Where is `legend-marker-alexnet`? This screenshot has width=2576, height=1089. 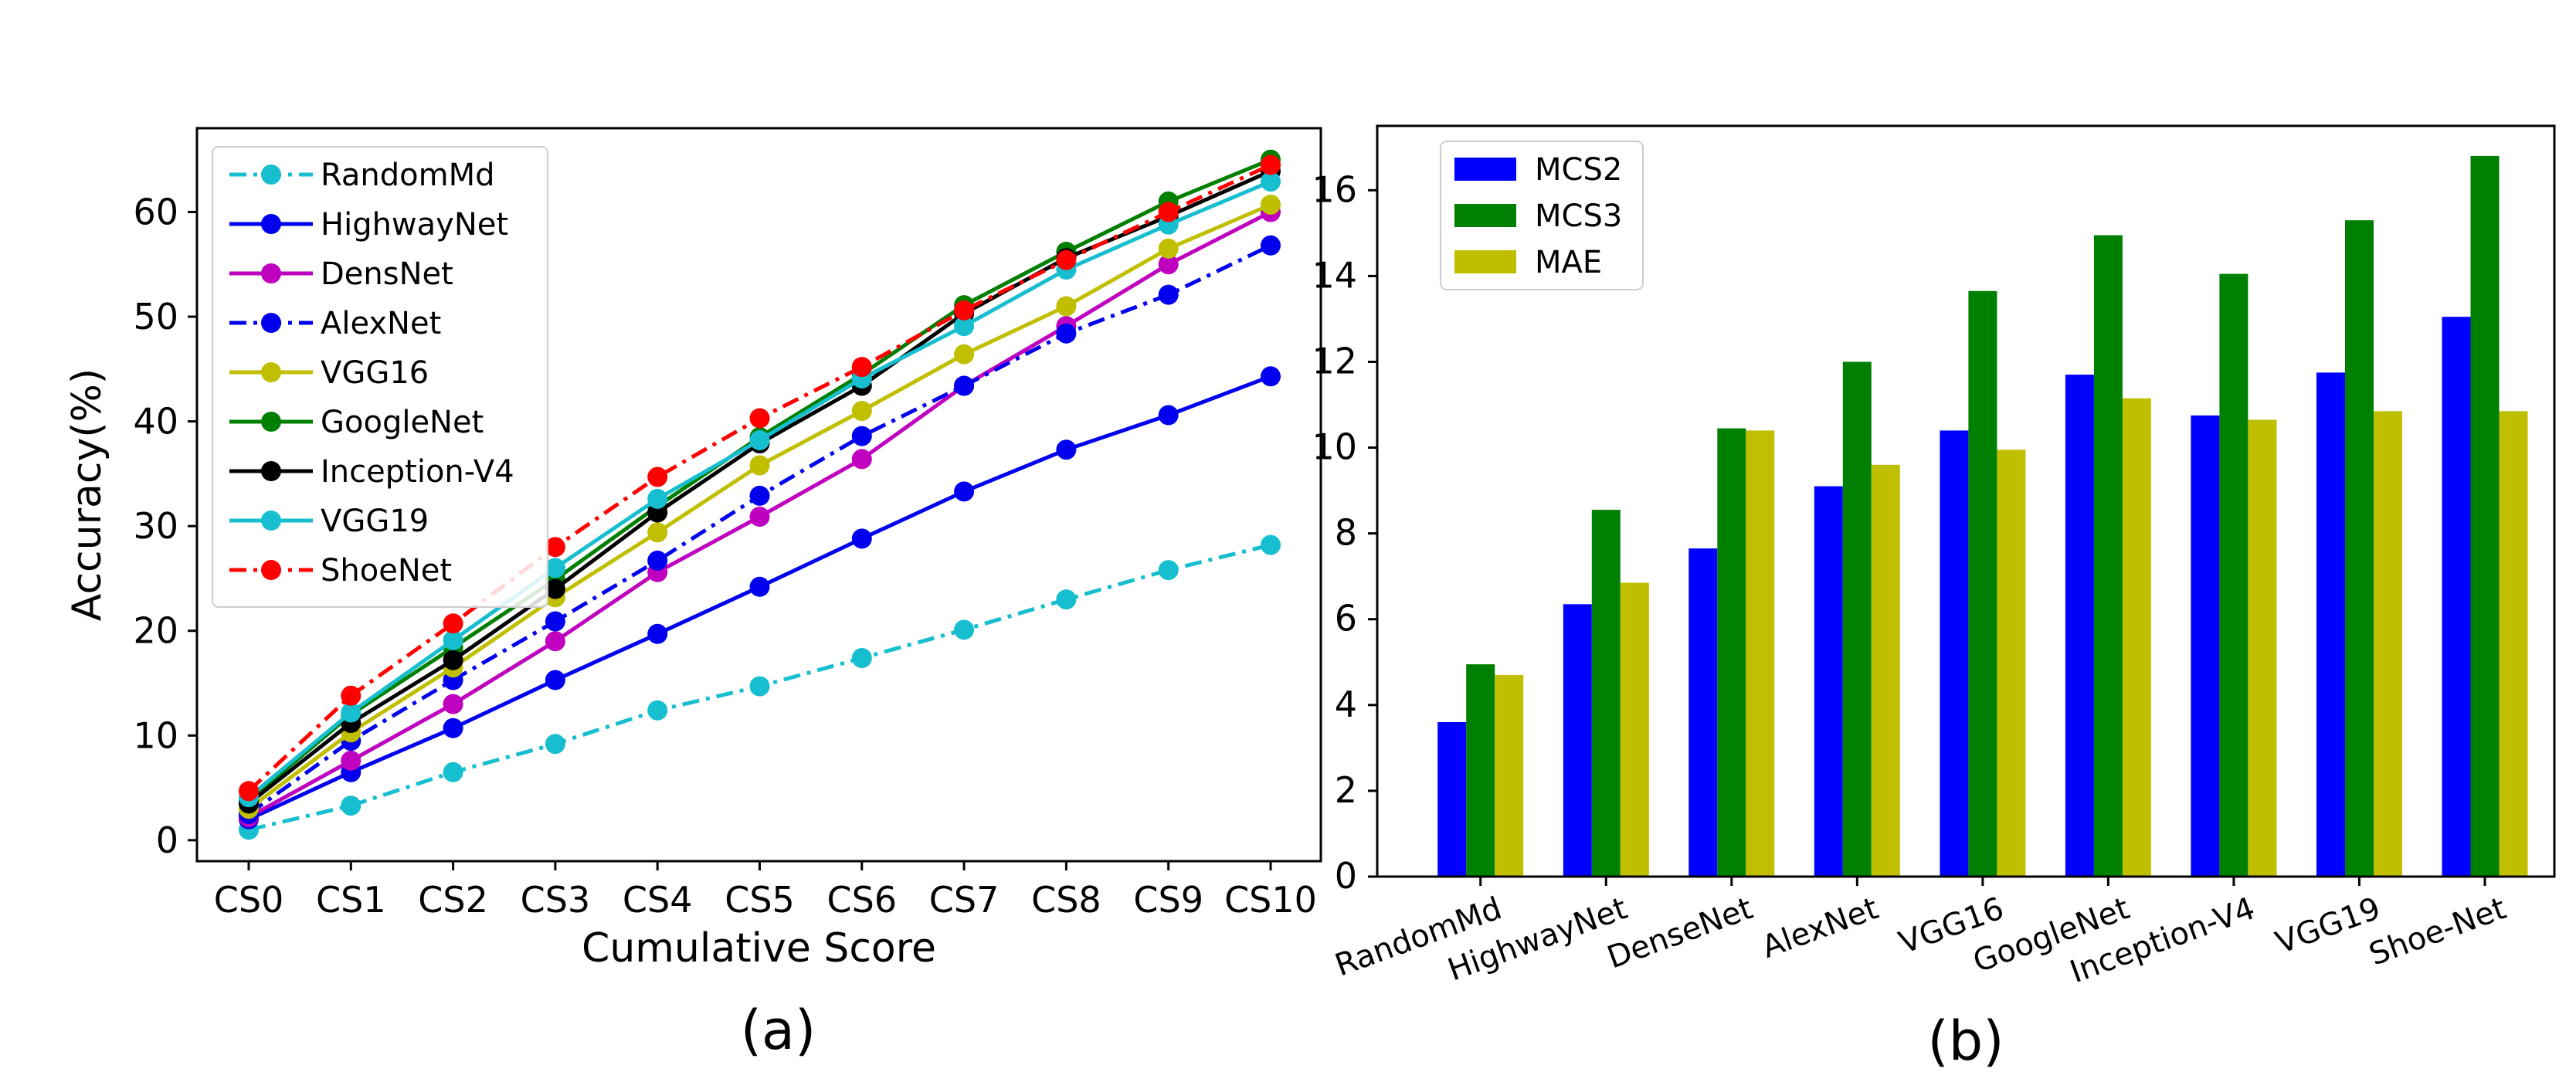 legend-marker-alexnet is located at coordinates (271, 323).